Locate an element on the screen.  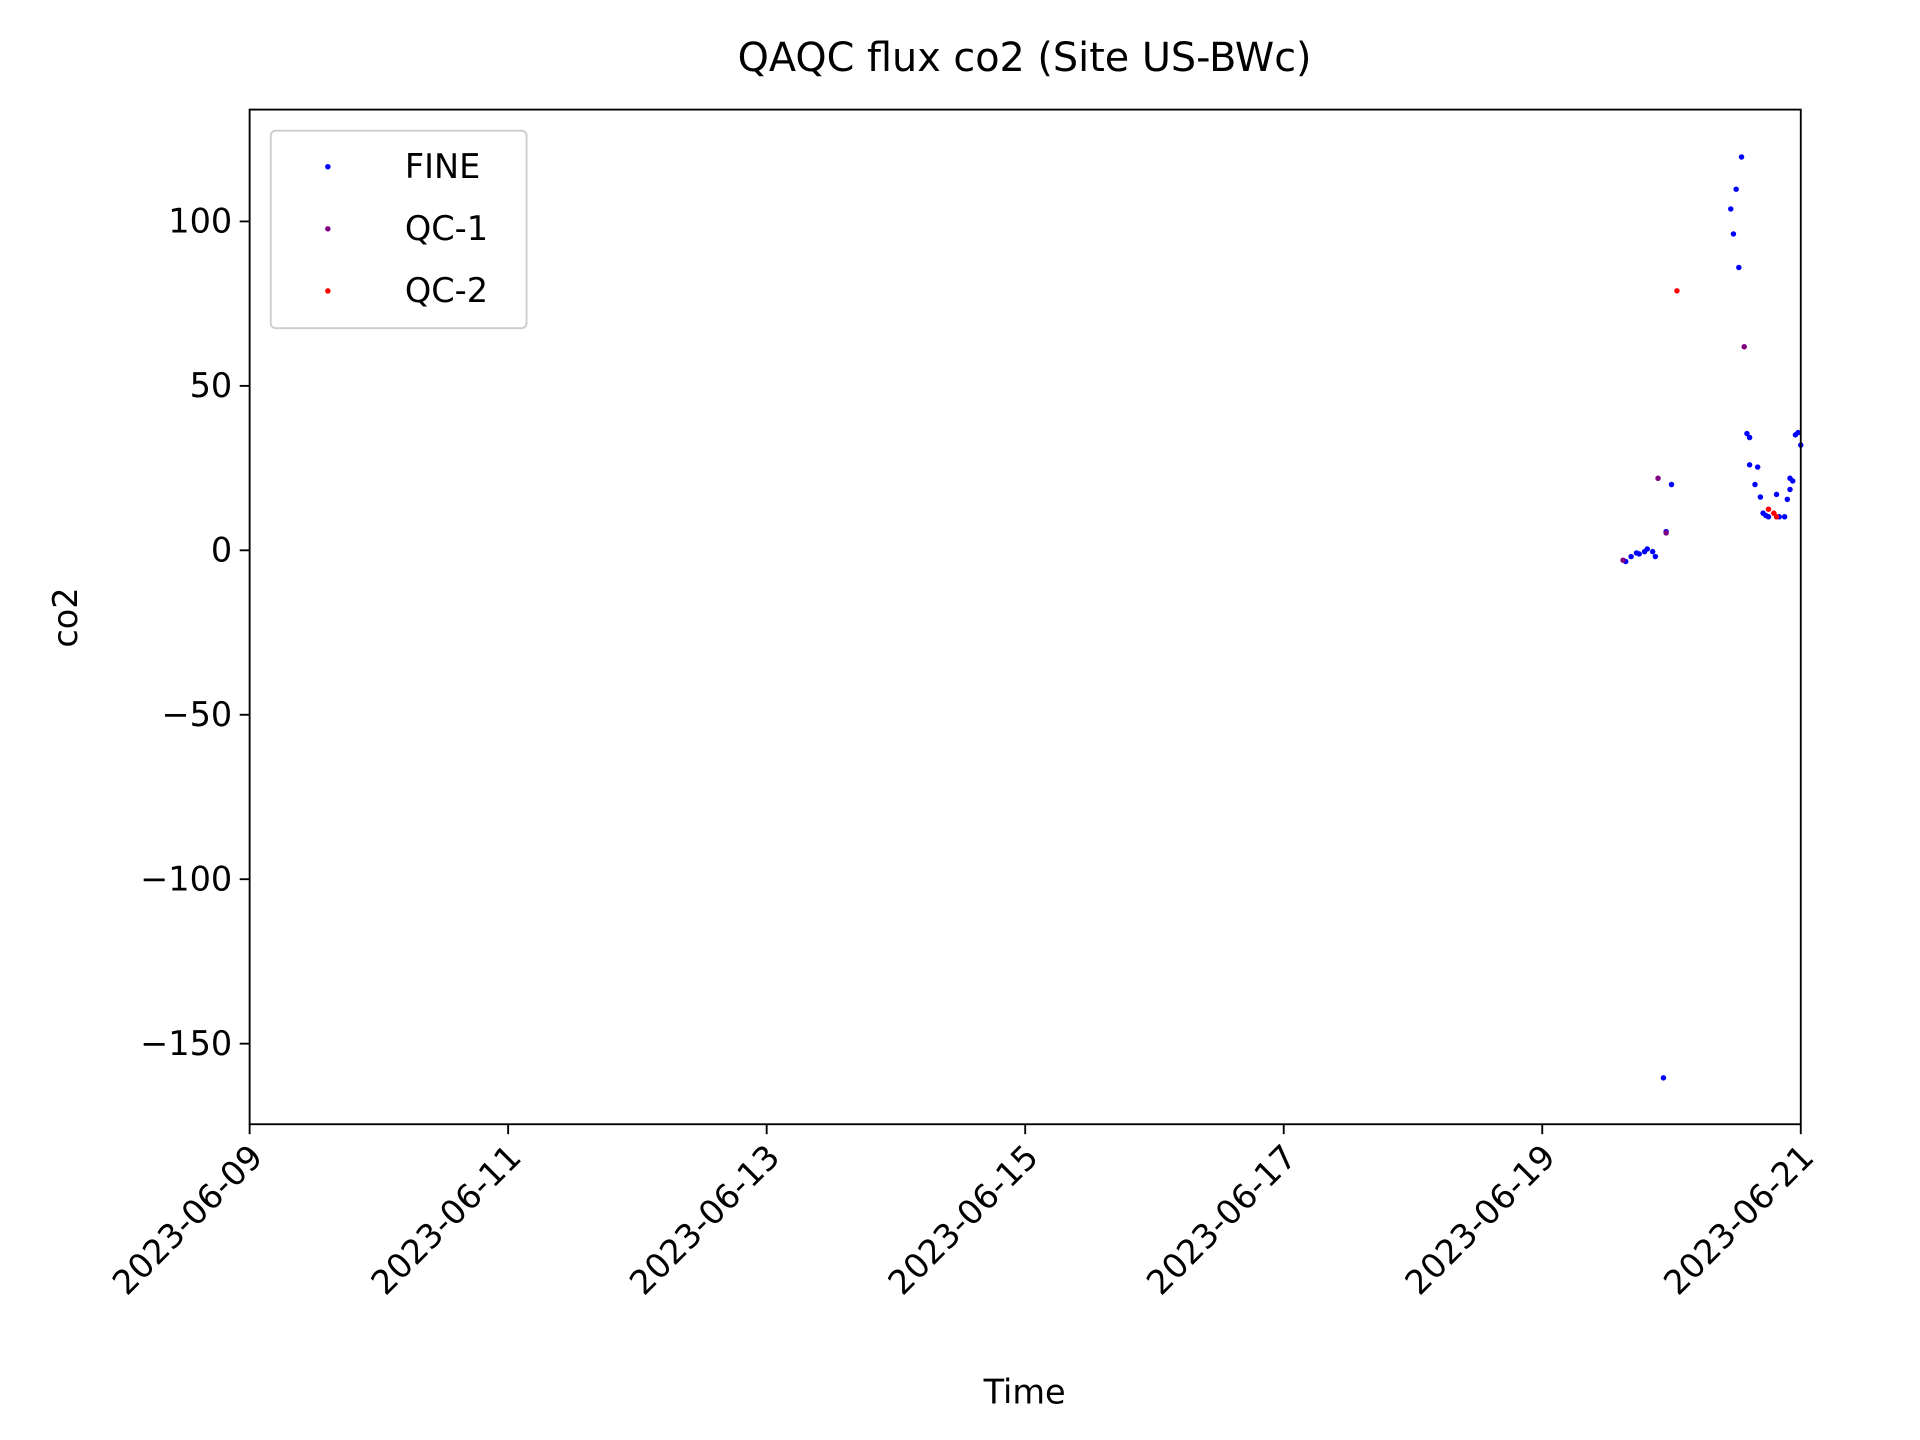
legend-label: QC-1 is located at coordinates (446, 228).